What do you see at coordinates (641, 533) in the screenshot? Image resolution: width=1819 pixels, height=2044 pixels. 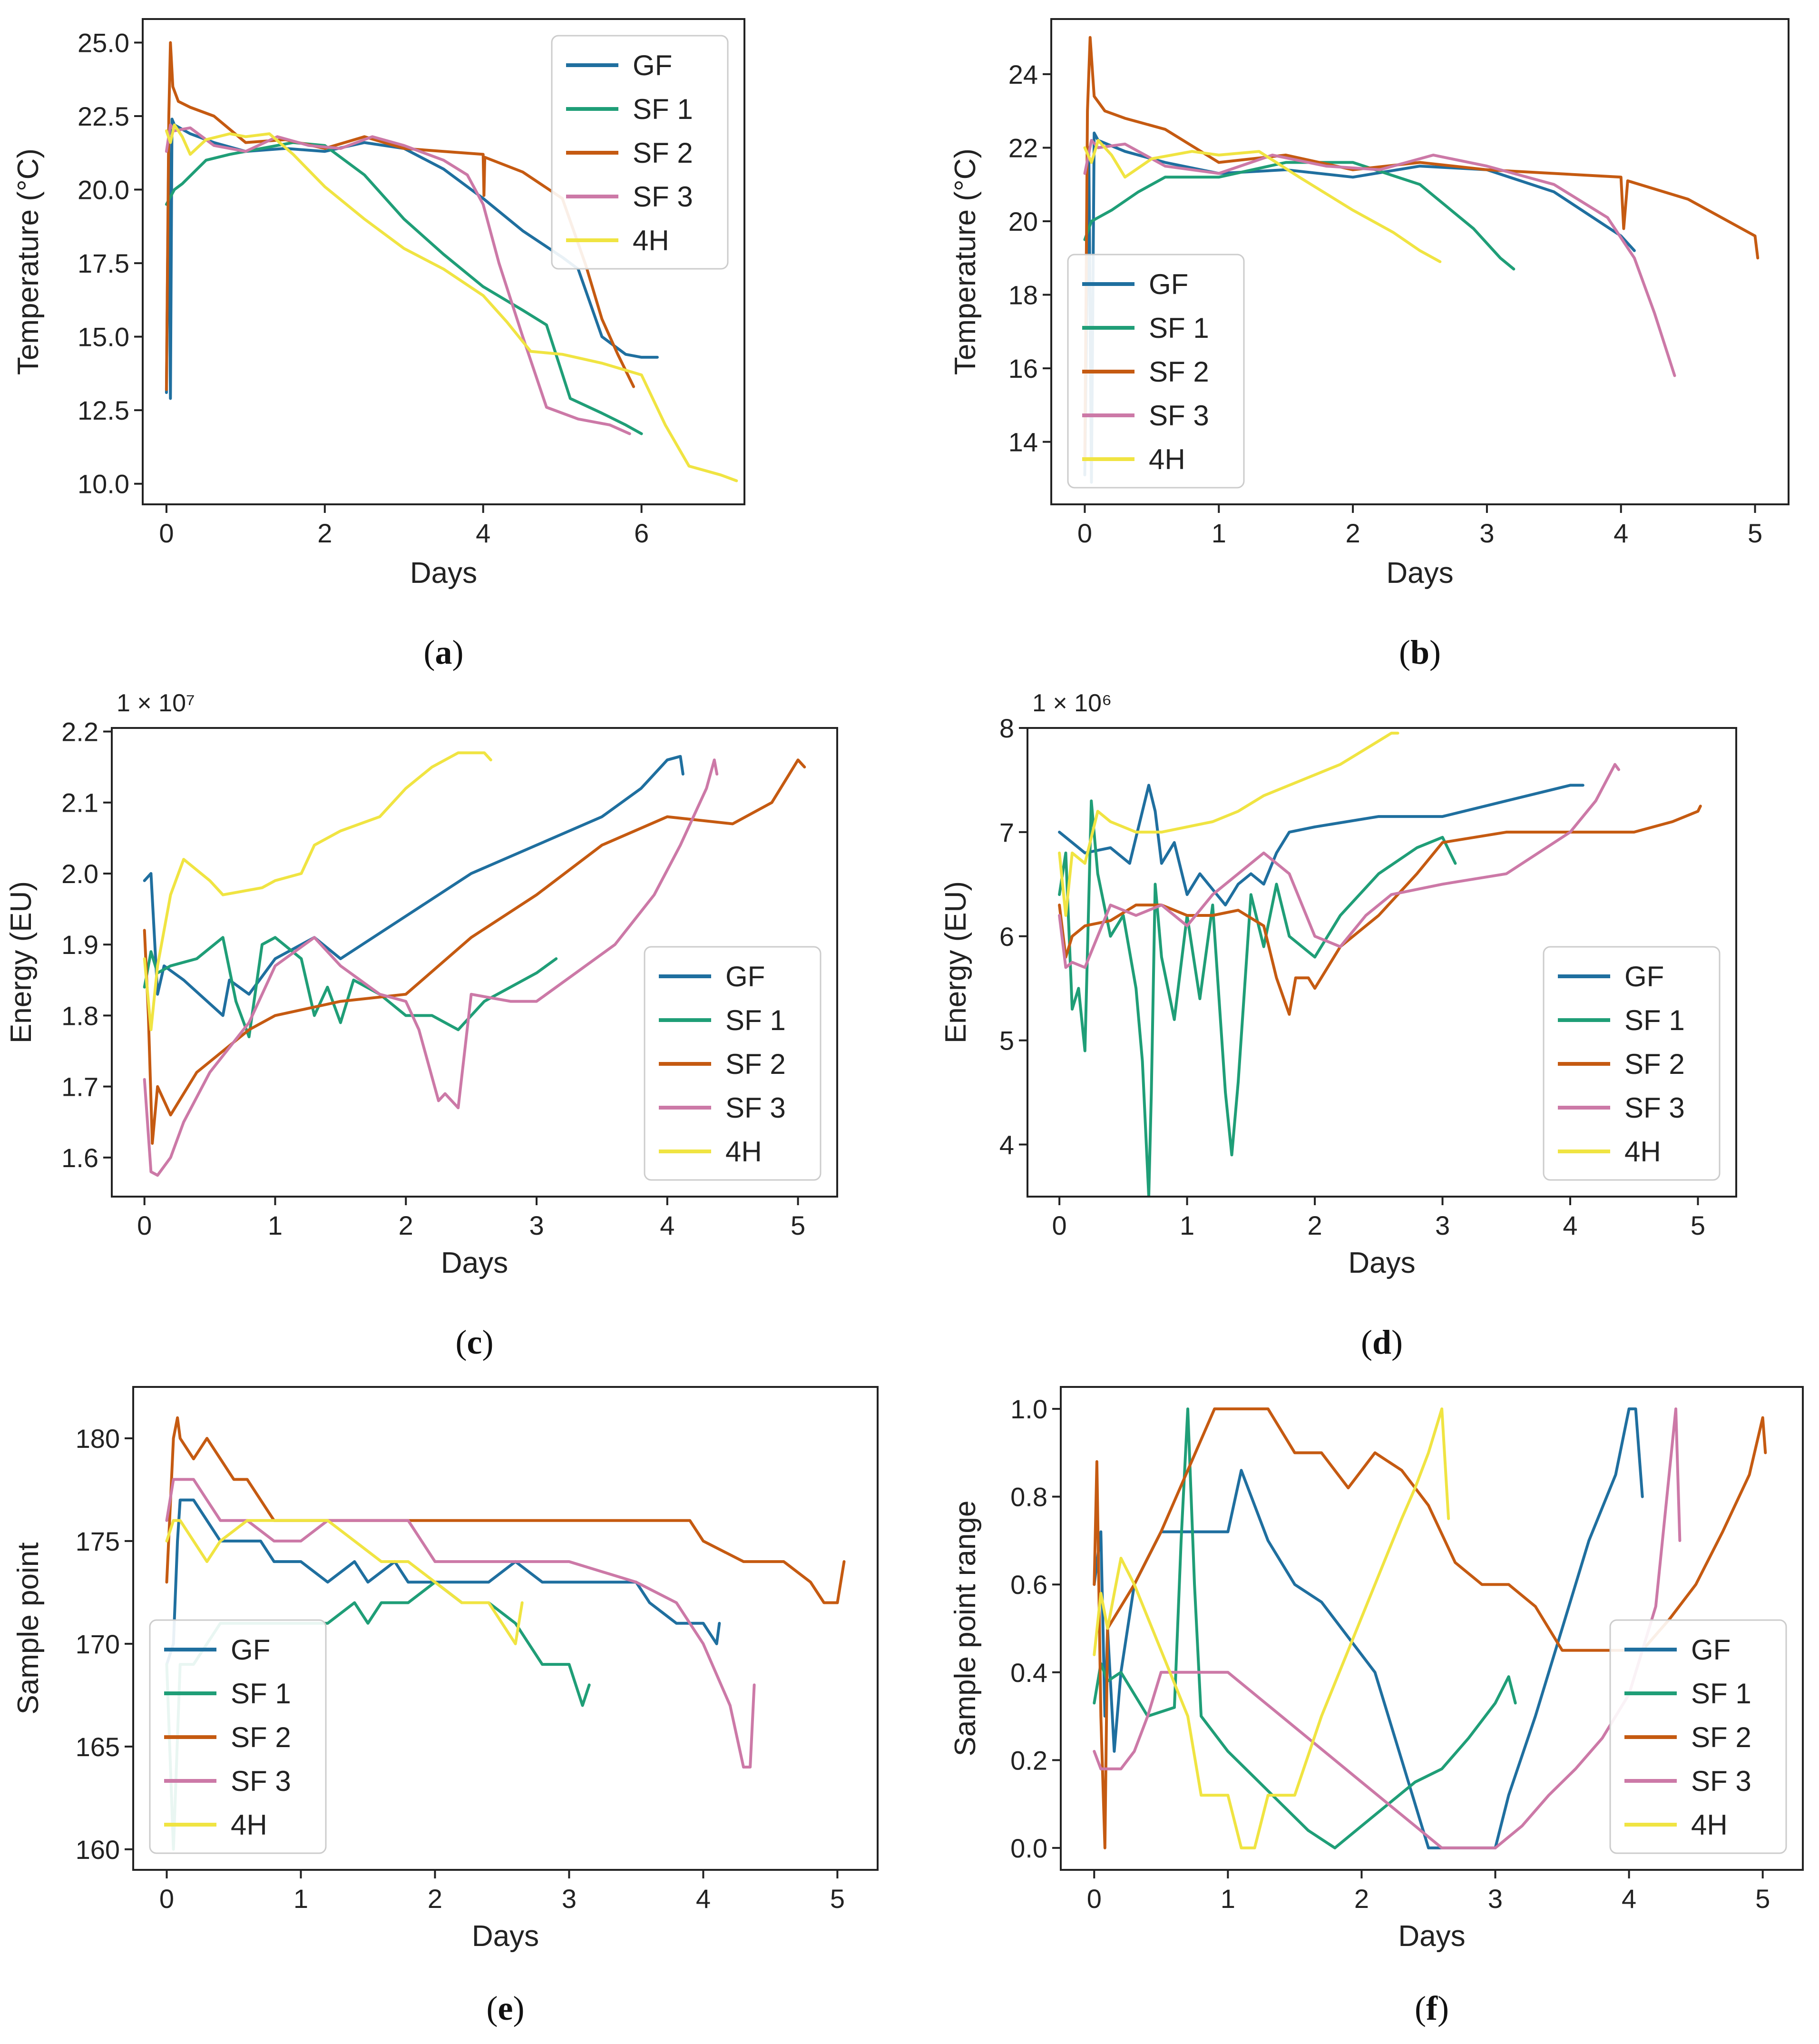 I see `x-tick-label: 6` at bounding box center [641, 533].